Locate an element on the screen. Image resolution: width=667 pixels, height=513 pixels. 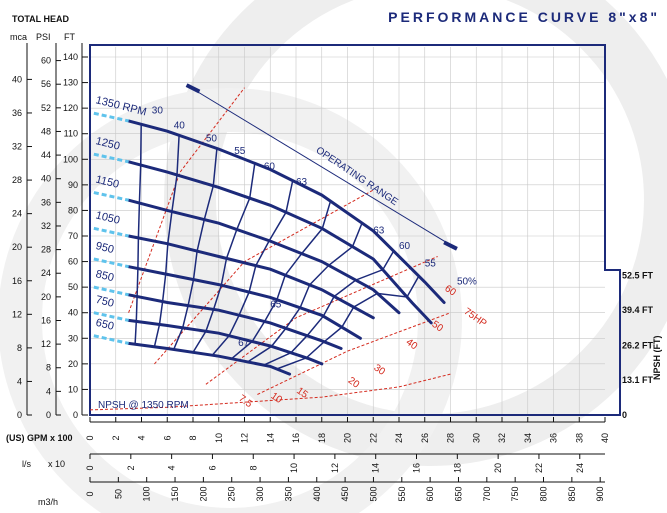
ft-tick-label: 140 is located at coordinates (70, 57).